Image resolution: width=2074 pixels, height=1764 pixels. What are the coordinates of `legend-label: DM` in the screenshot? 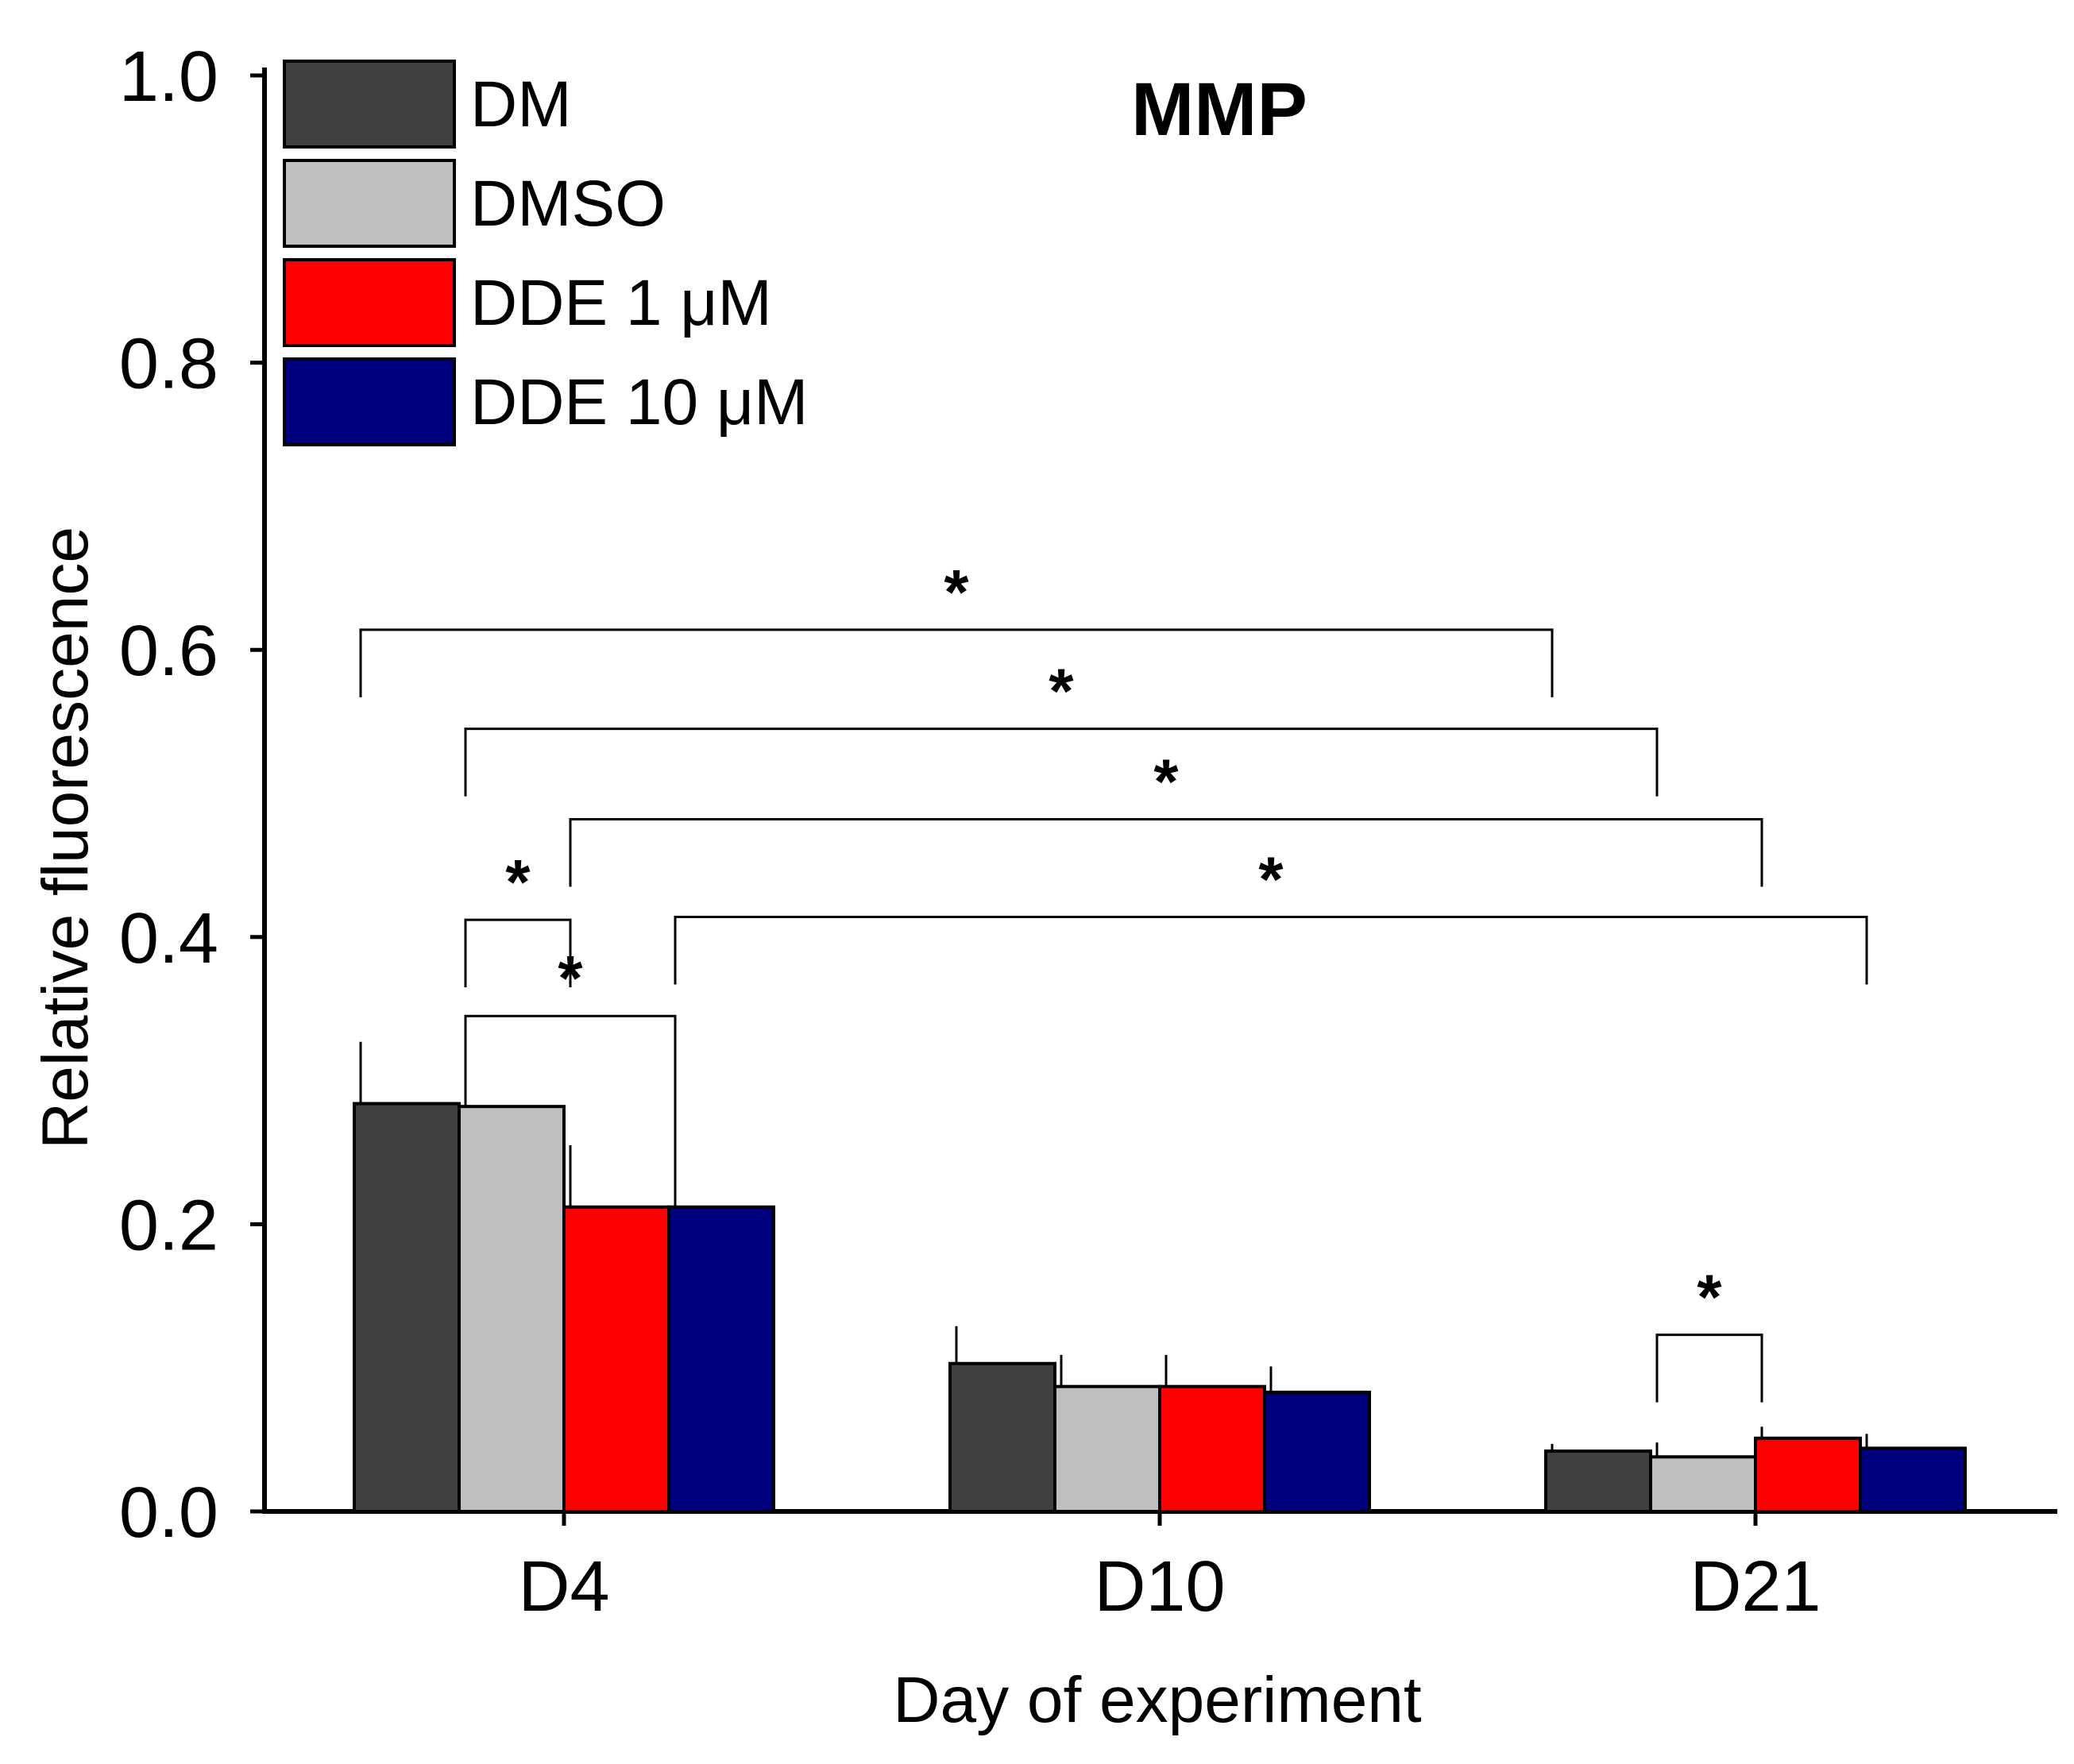 It's located at (521, 104).